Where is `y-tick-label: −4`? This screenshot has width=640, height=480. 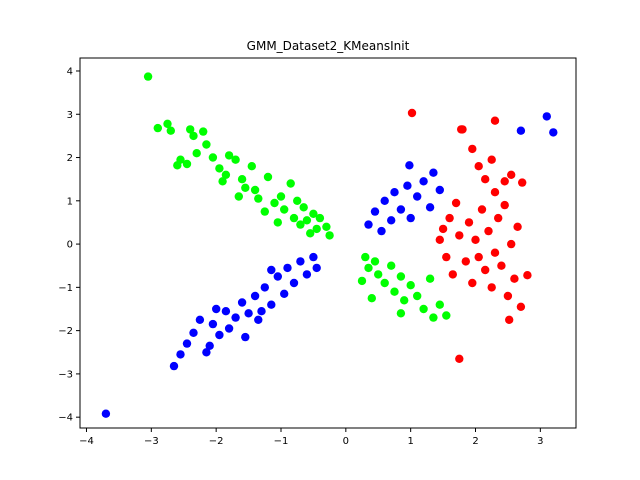 y-tick-label: −4 is located at coordinates (65, 418).